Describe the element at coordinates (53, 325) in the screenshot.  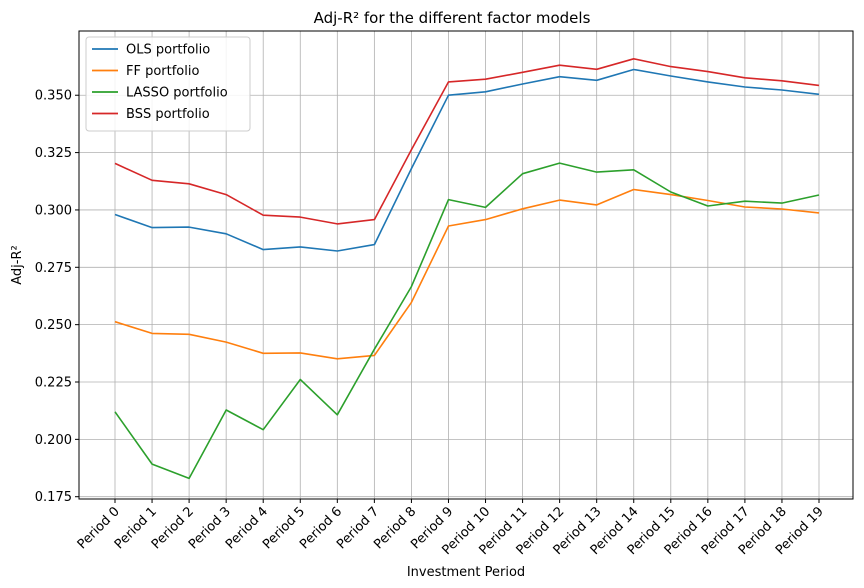
I see `y-tick-label: 0.250` at that location.